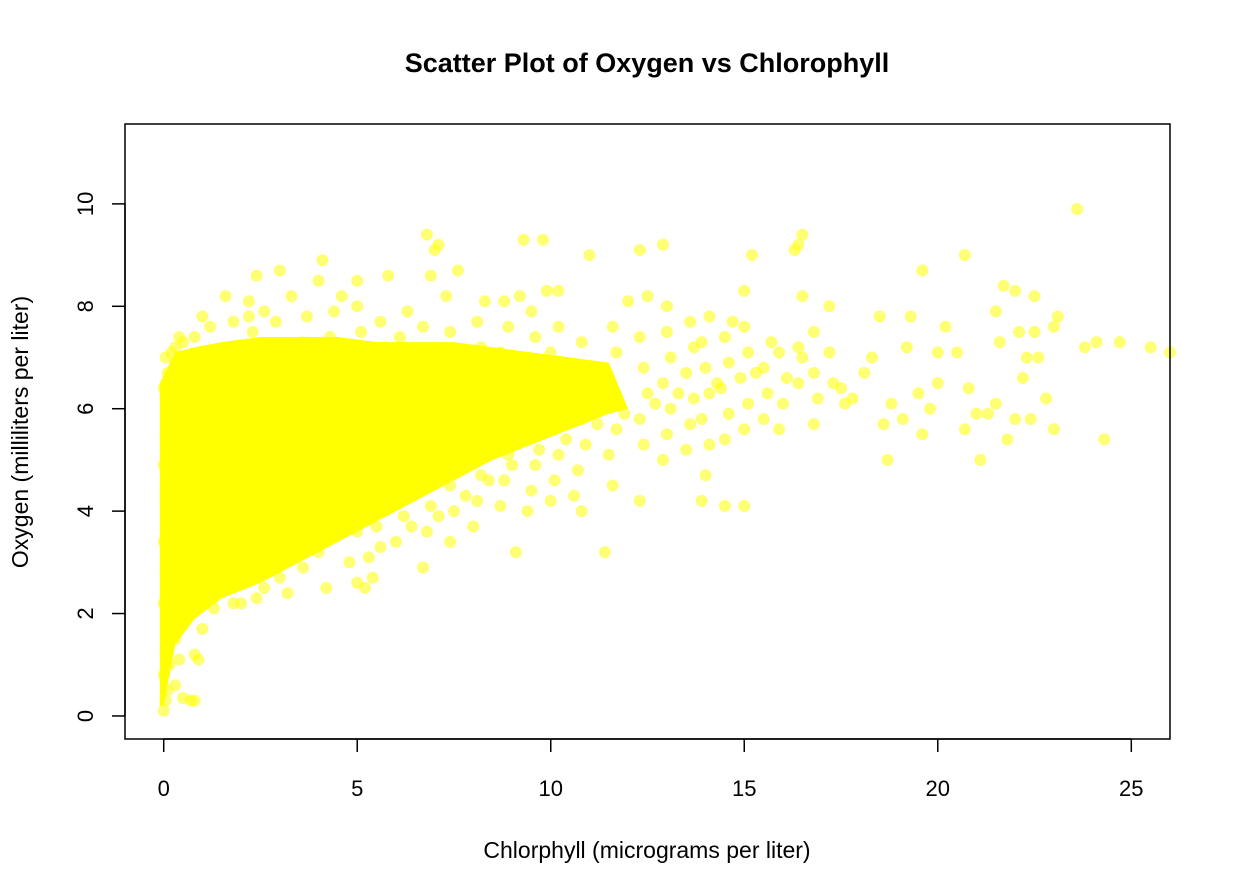 The image size is (1235, 896). Describe the element at coordinates (20, 432) in the screenshot. I see `y-axis-label: Oxygen (milliliters per liter)` at that location.